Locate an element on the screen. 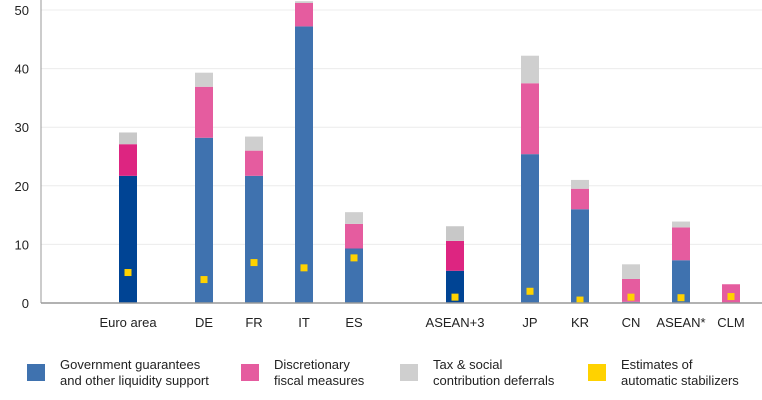  y-tick-label: 20 is located at coordinates (22, 186).